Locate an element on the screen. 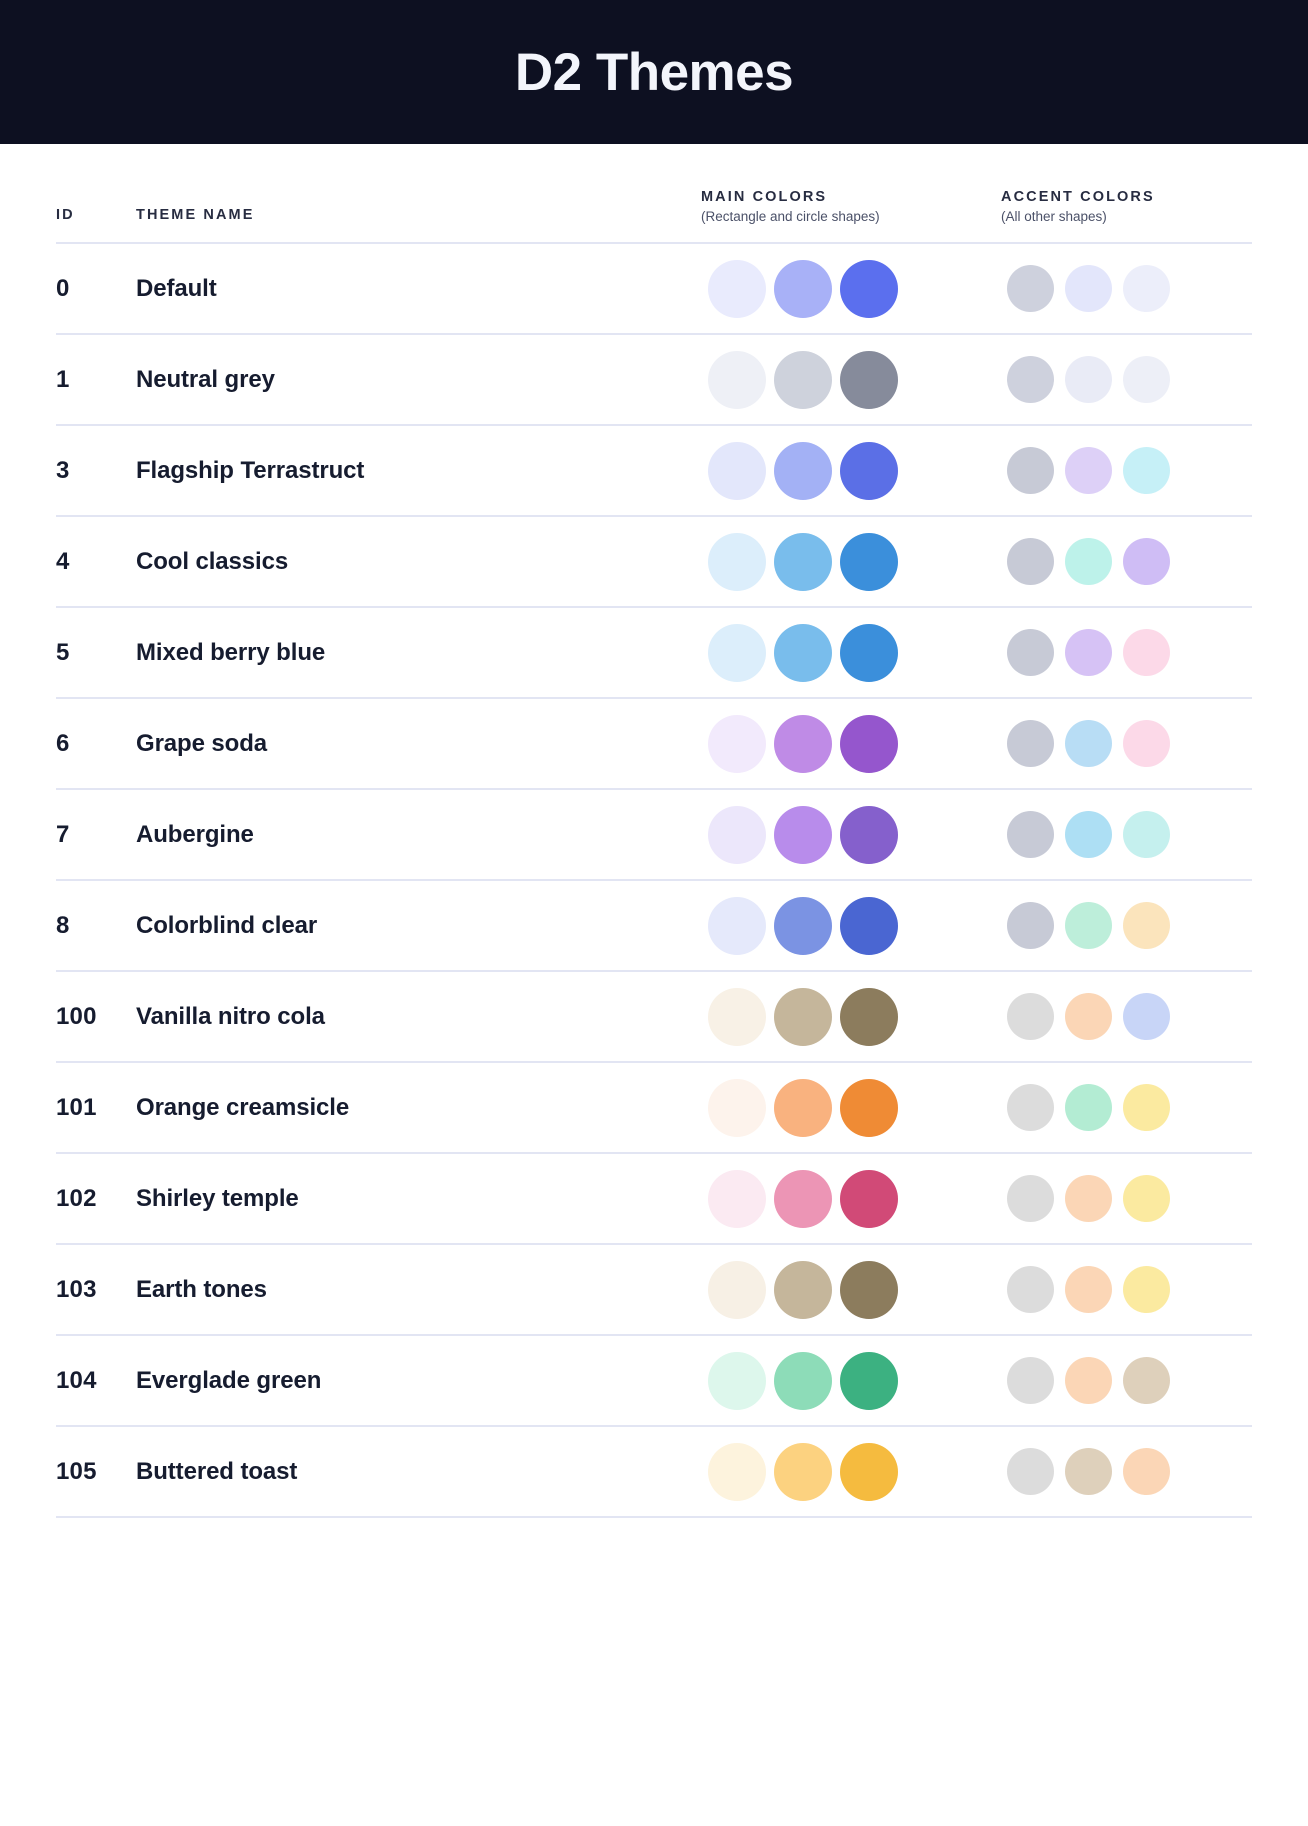  table-row: 5 Mixed berry blue is located at coordinates (654, 653).